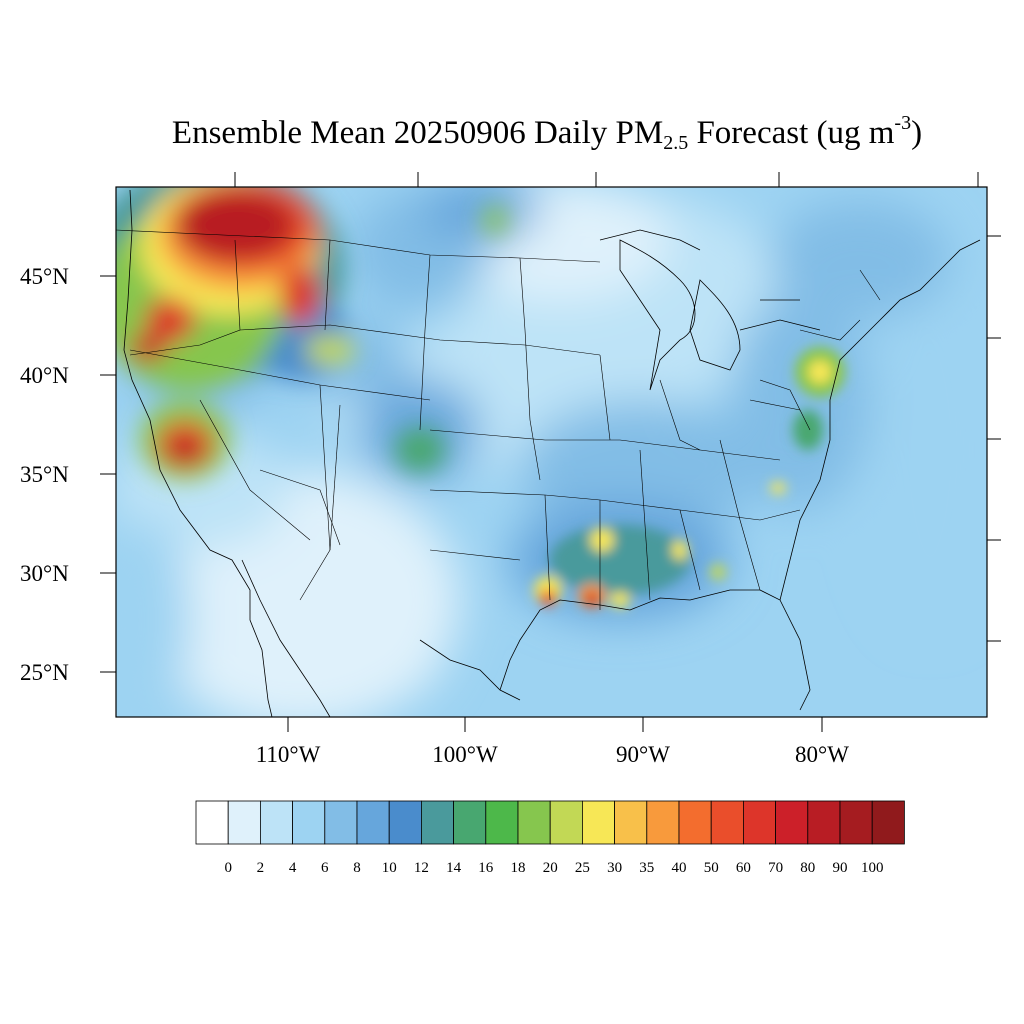 The image size is (1024, 1024). What do you see at coordinates (643, 754) in the screenshot?
I see `lon-label: 90°W` at bounding box center [643, 754].